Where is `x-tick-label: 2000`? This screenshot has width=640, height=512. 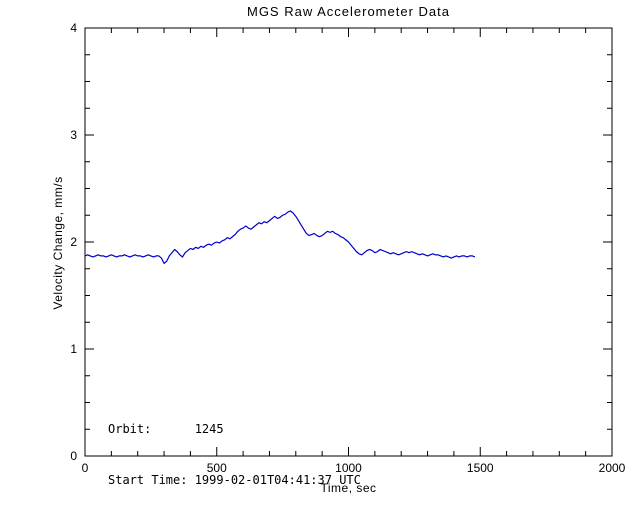
x-tick-label: 2000 is located at coordinates (612, 468).